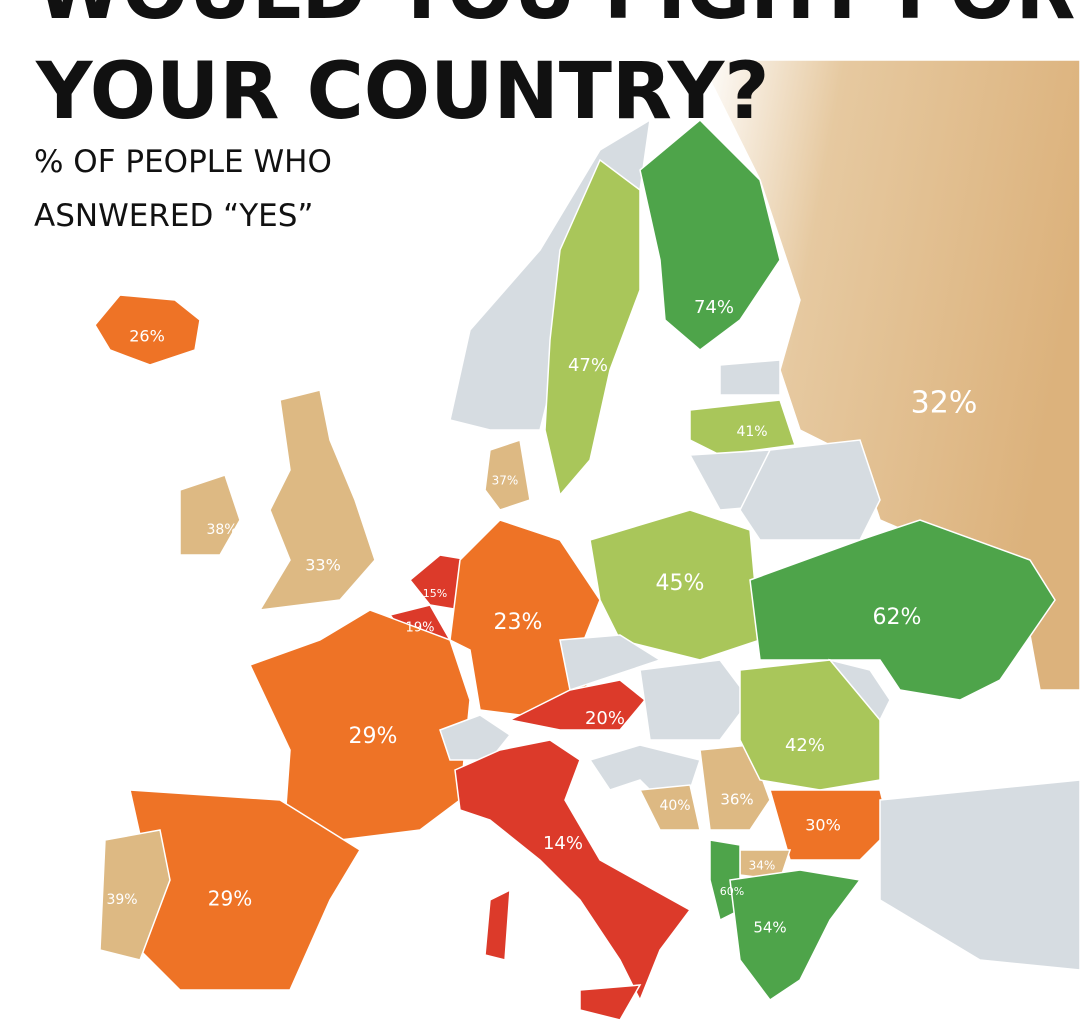 Image resolution: width=1080 pixels, height=1024 pixels. What do you see at coordinates (518, 622) in the screenshot?
I see `region-label: 23%` at bounding box center [518, 622].